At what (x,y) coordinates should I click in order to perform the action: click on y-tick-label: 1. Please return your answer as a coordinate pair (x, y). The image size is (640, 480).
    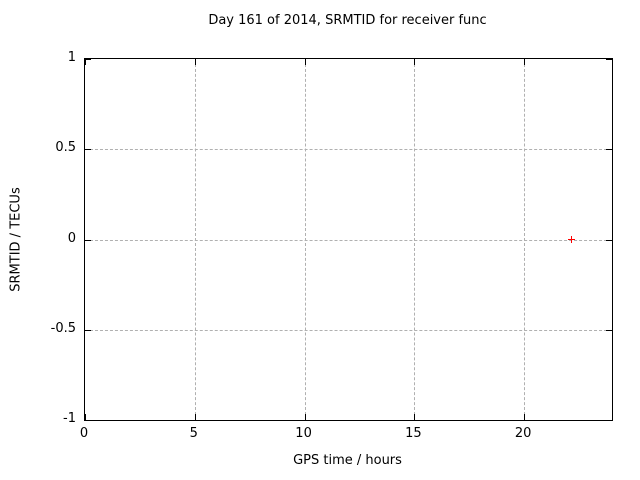
    Looking at the image, I should click on (71, 57).